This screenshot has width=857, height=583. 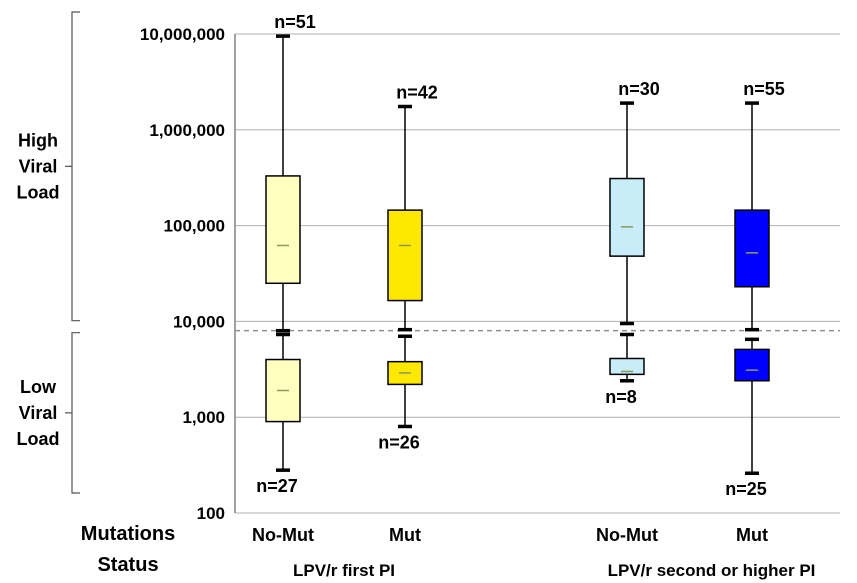 I want to click on y-tick-label: 10,000,000, so click(x=182, y=34).